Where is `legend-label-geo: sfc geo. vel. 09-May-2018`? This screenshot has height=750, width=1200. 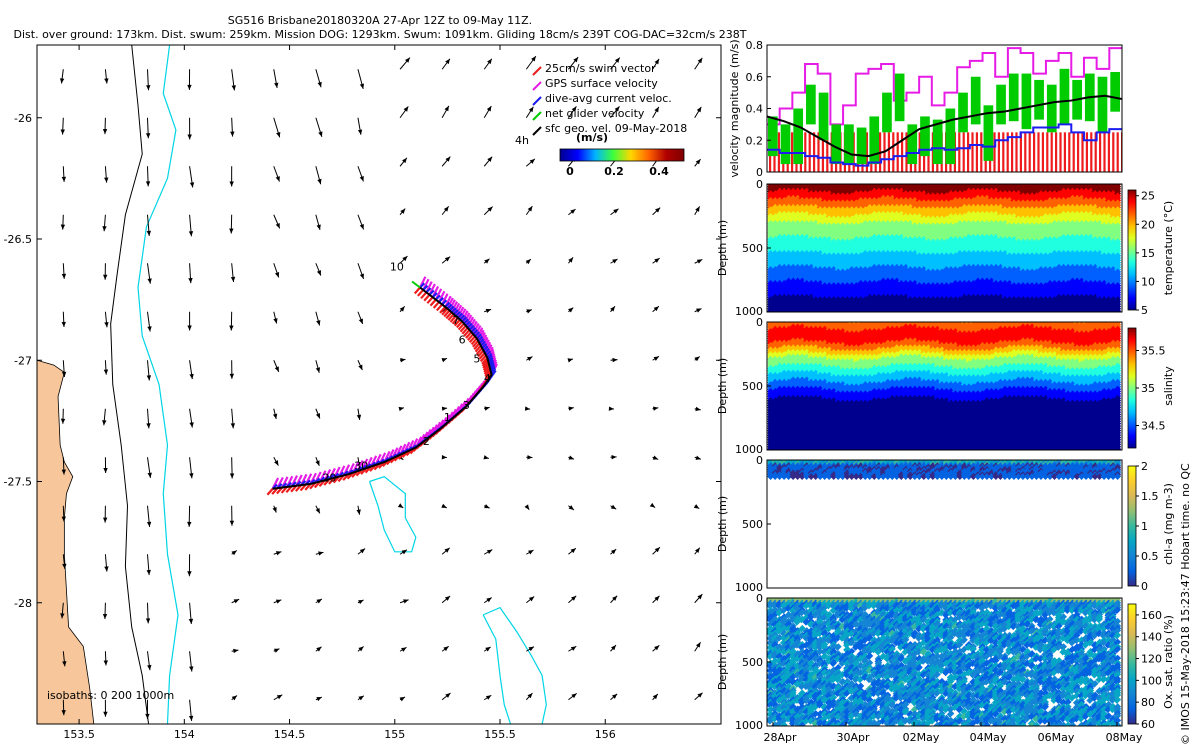 legend-label-geo: sfc geo. vel. 09-May-2018 is located at coordinates (616, 128).